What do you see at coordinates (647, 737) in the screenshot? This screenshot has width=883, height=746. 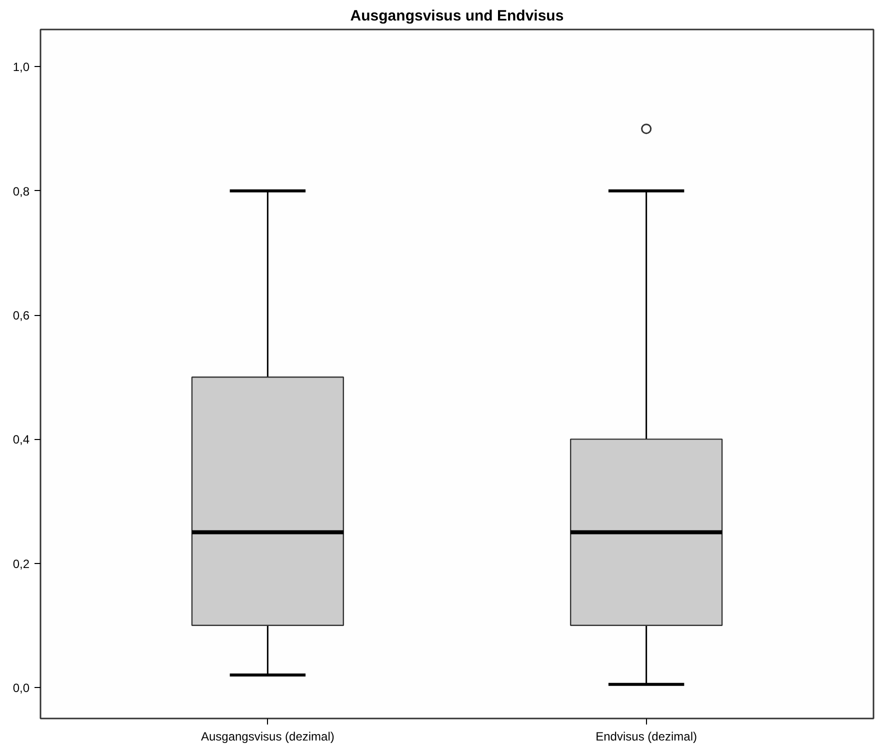 I see `x-tick-label: Endvisus (dezimal)` at bounding box center [647, 737].